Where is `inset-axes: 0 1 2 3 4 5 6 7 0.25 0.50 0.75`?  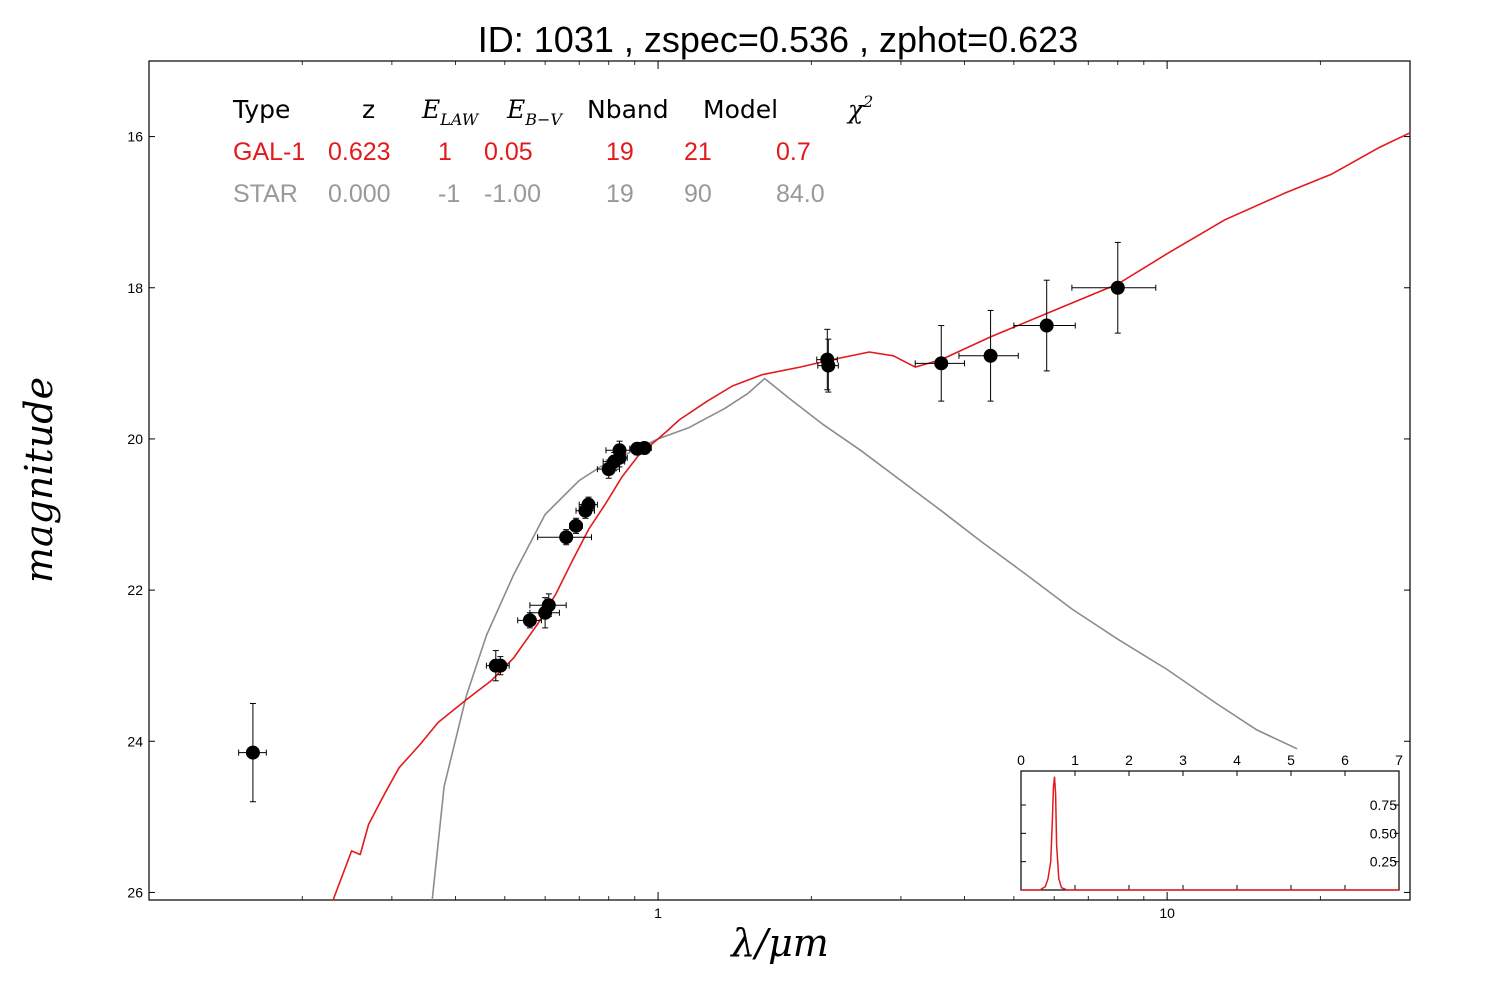 inset-axes: 0 1 2 3 4 5 6 7 0.25 0.50 0.75 is located at coordinates (1210, 821).